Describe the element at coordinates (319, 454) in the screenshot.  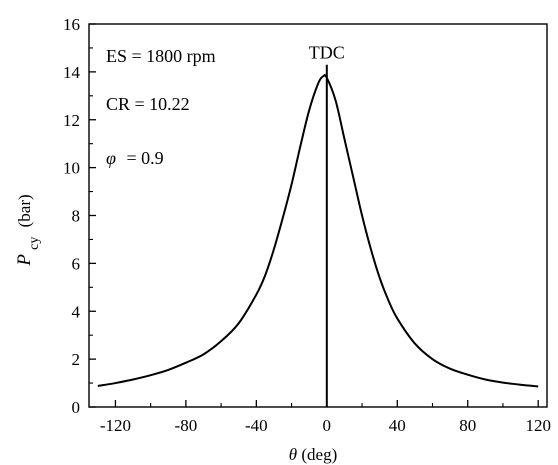
I see `x-axis-unit: (deg)` at that location.